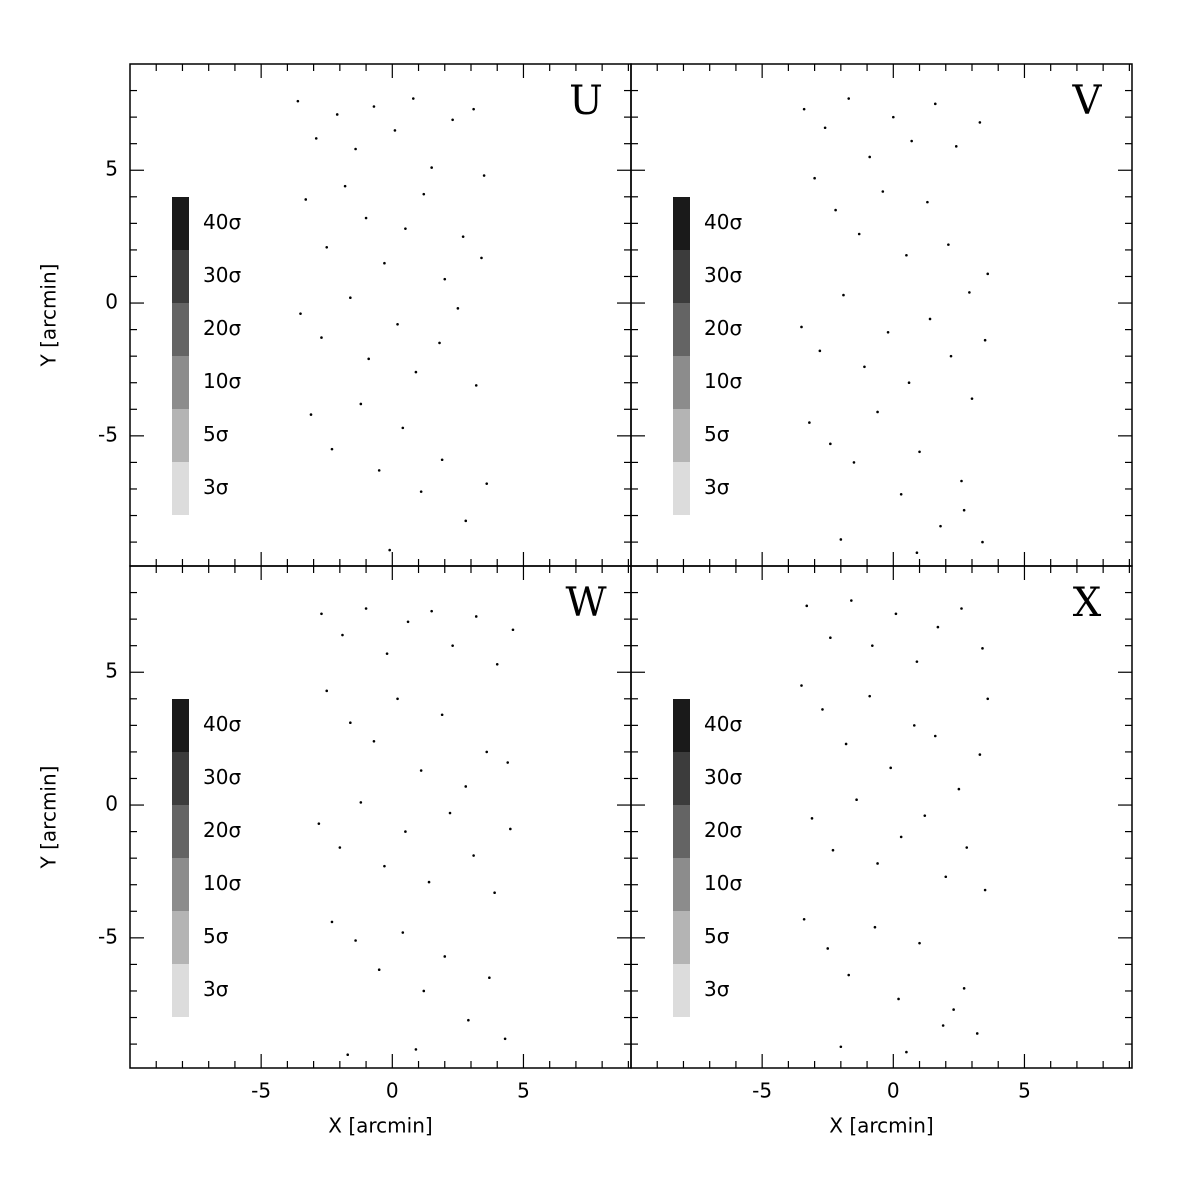 The width and height of the screenshot is (1195, 1195). Describe the element at coordinates (380, 1126) in the screenshot. I see `x-axis-label: X [arcmin]` at that location.